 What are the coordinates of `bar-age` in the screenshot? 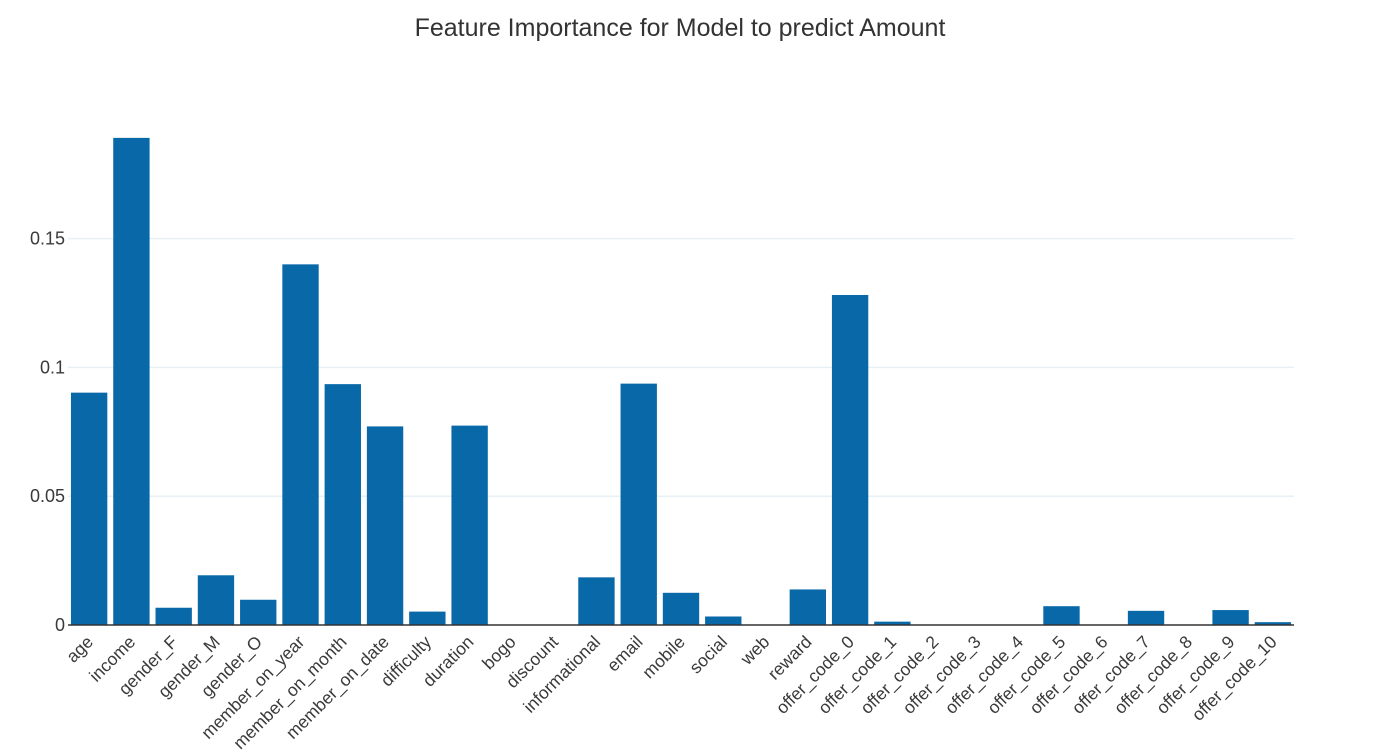 It's located at (89, 508).